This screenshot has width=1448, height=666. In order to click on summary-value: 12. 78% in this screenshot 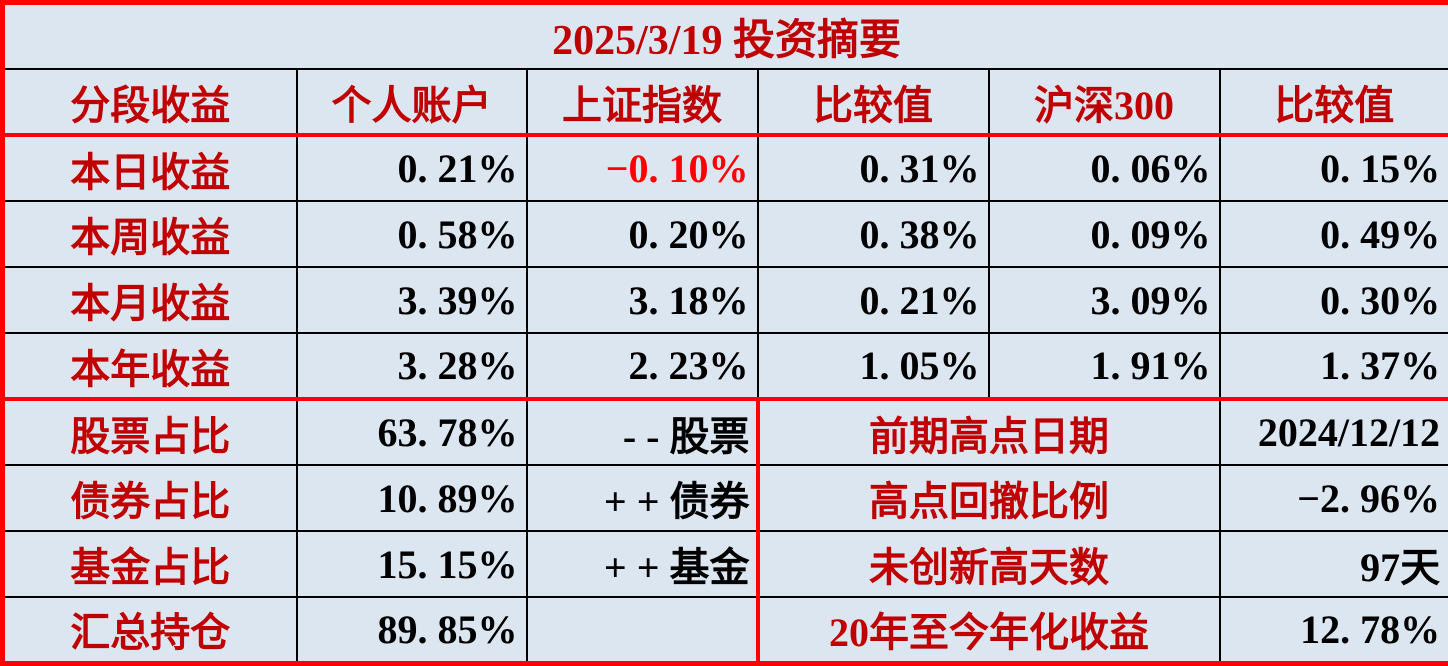, I will do `click(1334, 630)`.